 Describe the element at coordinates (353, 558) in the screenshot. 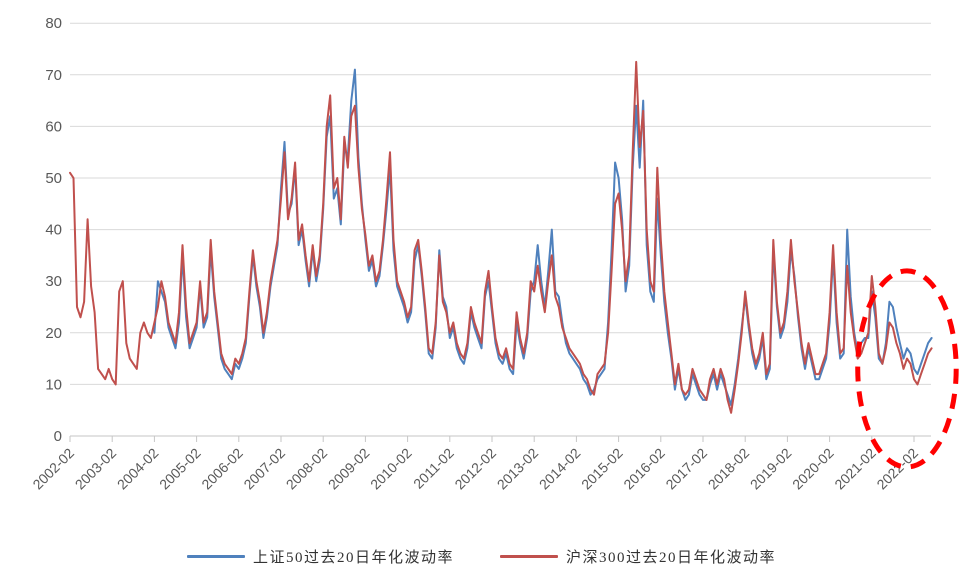

I see `sse50-legend-label: 上证50过去20日年化波动率` at that location.